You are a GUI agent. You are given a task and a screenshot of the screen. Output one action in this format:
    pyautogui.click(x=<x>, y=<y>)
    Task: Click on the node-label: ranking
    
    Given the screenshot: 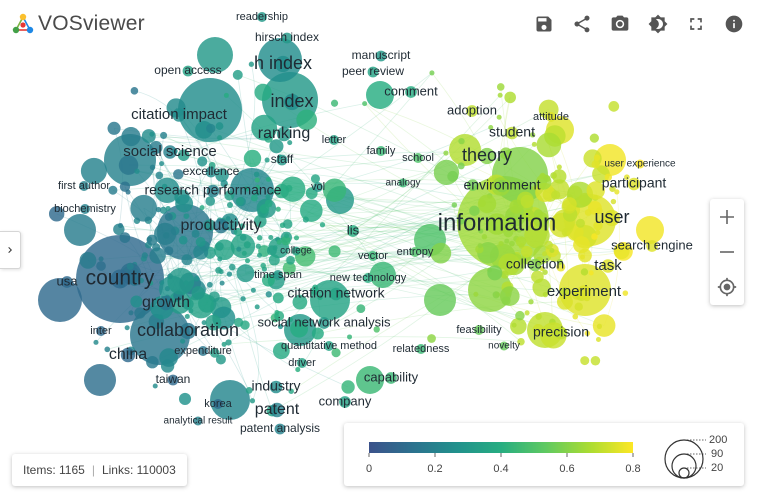 What is the action you would take?
    pyautogui.click(x=284, y=133)
    